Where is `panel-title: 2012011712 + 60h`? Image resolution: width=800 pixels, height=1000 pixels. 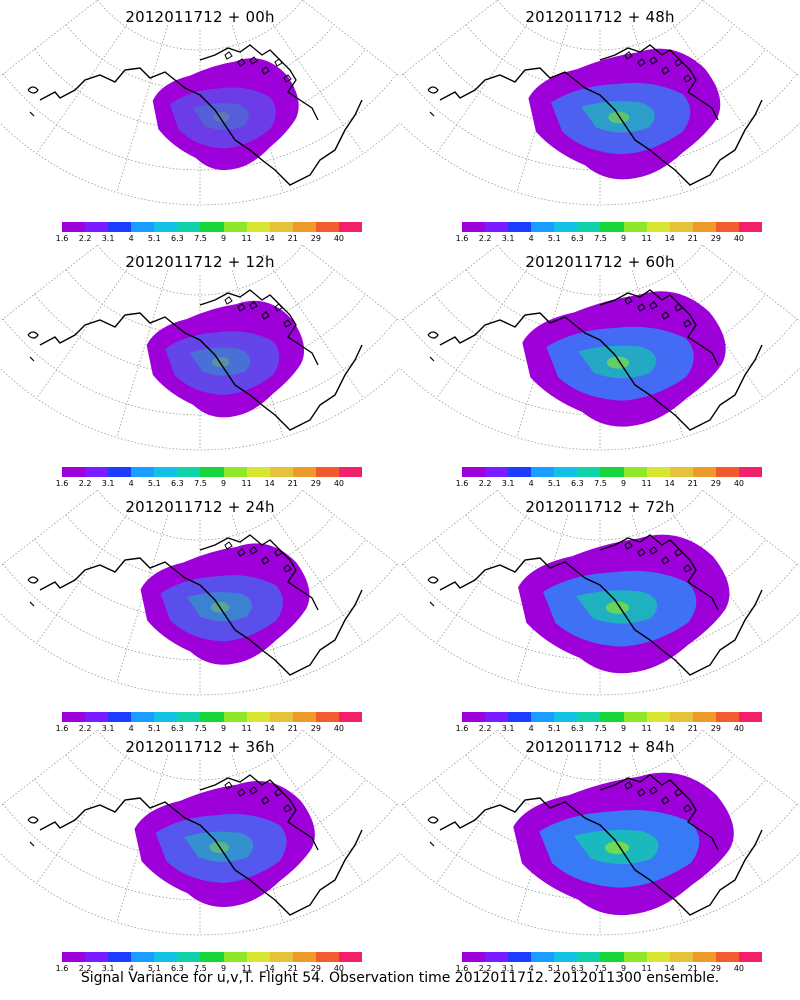 panel-title: 2012011712 + 60h is located at coordinates (600, 262).